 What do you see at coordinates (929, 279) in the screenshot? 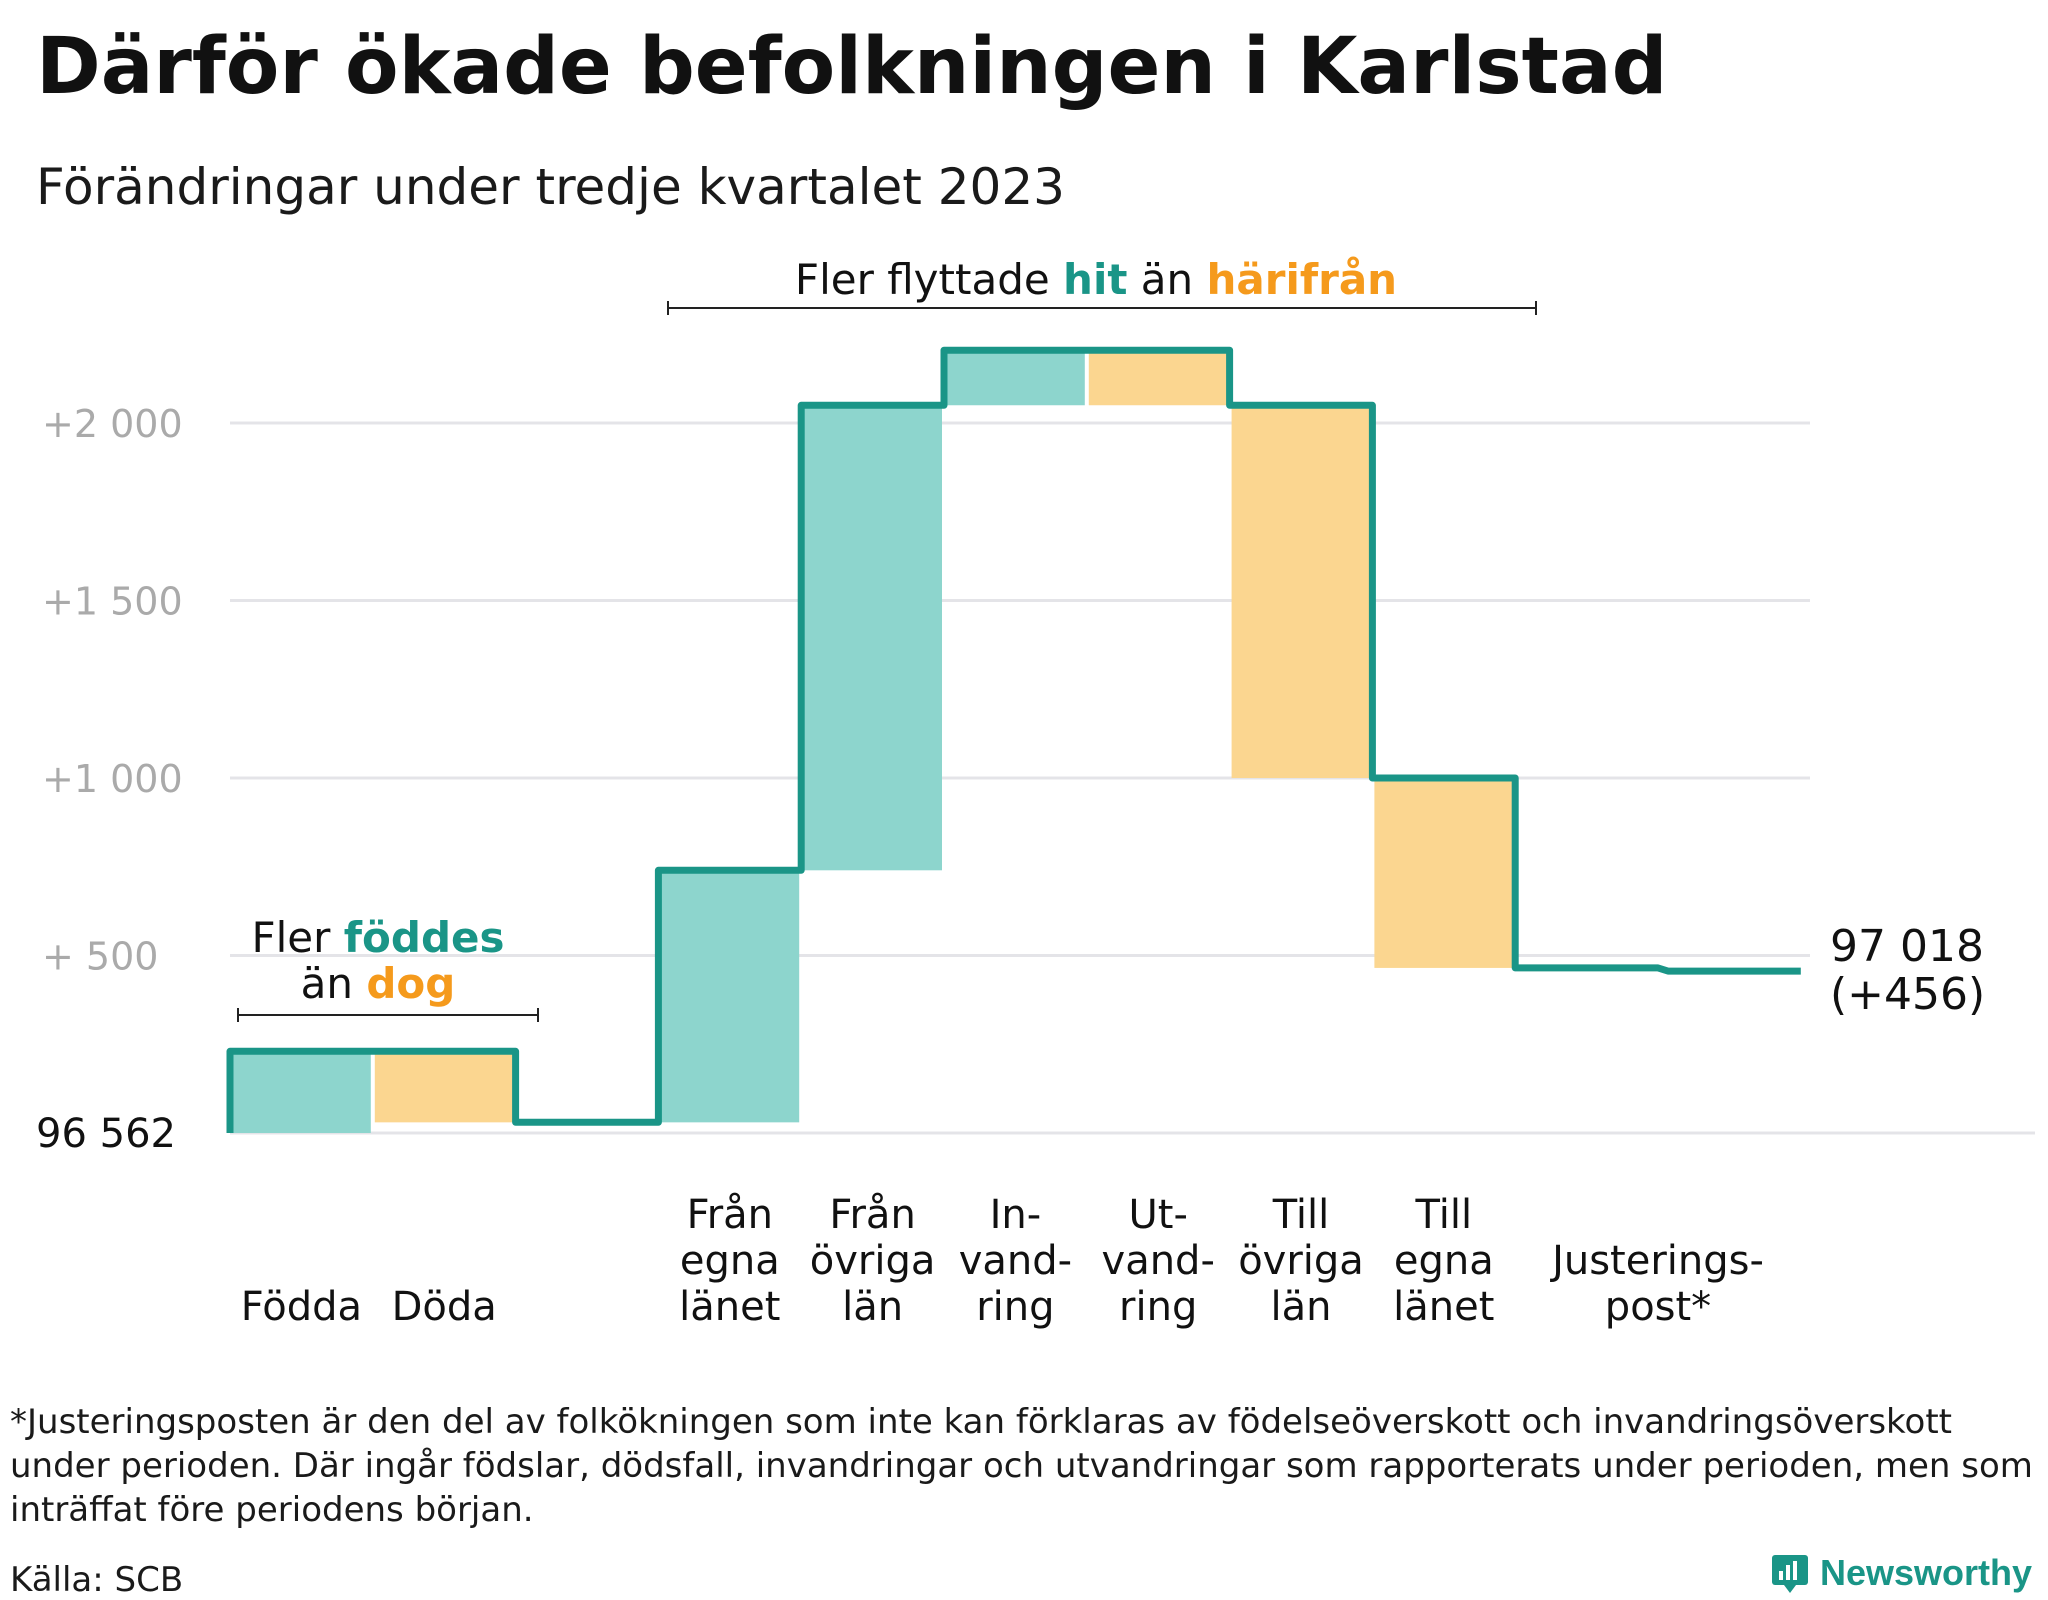
I see `annotation-text: Fler flyttade` at bounding box center [929, 279].